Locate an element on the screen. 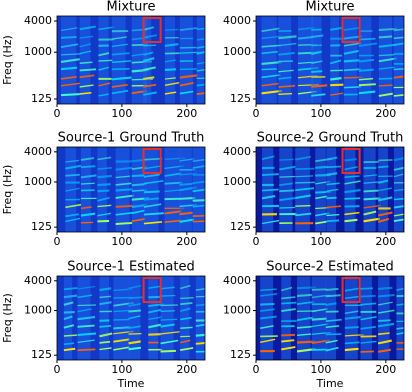  x-tick-label: 100 is located at coordinates (121, 241).